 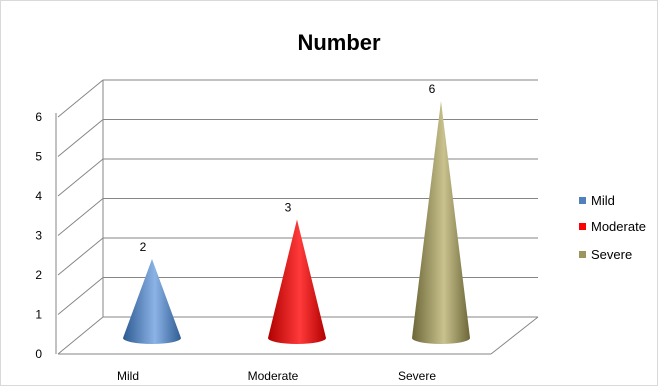 I want to click on x-tick-label-mild: Mild, so click(x=128, y=376).